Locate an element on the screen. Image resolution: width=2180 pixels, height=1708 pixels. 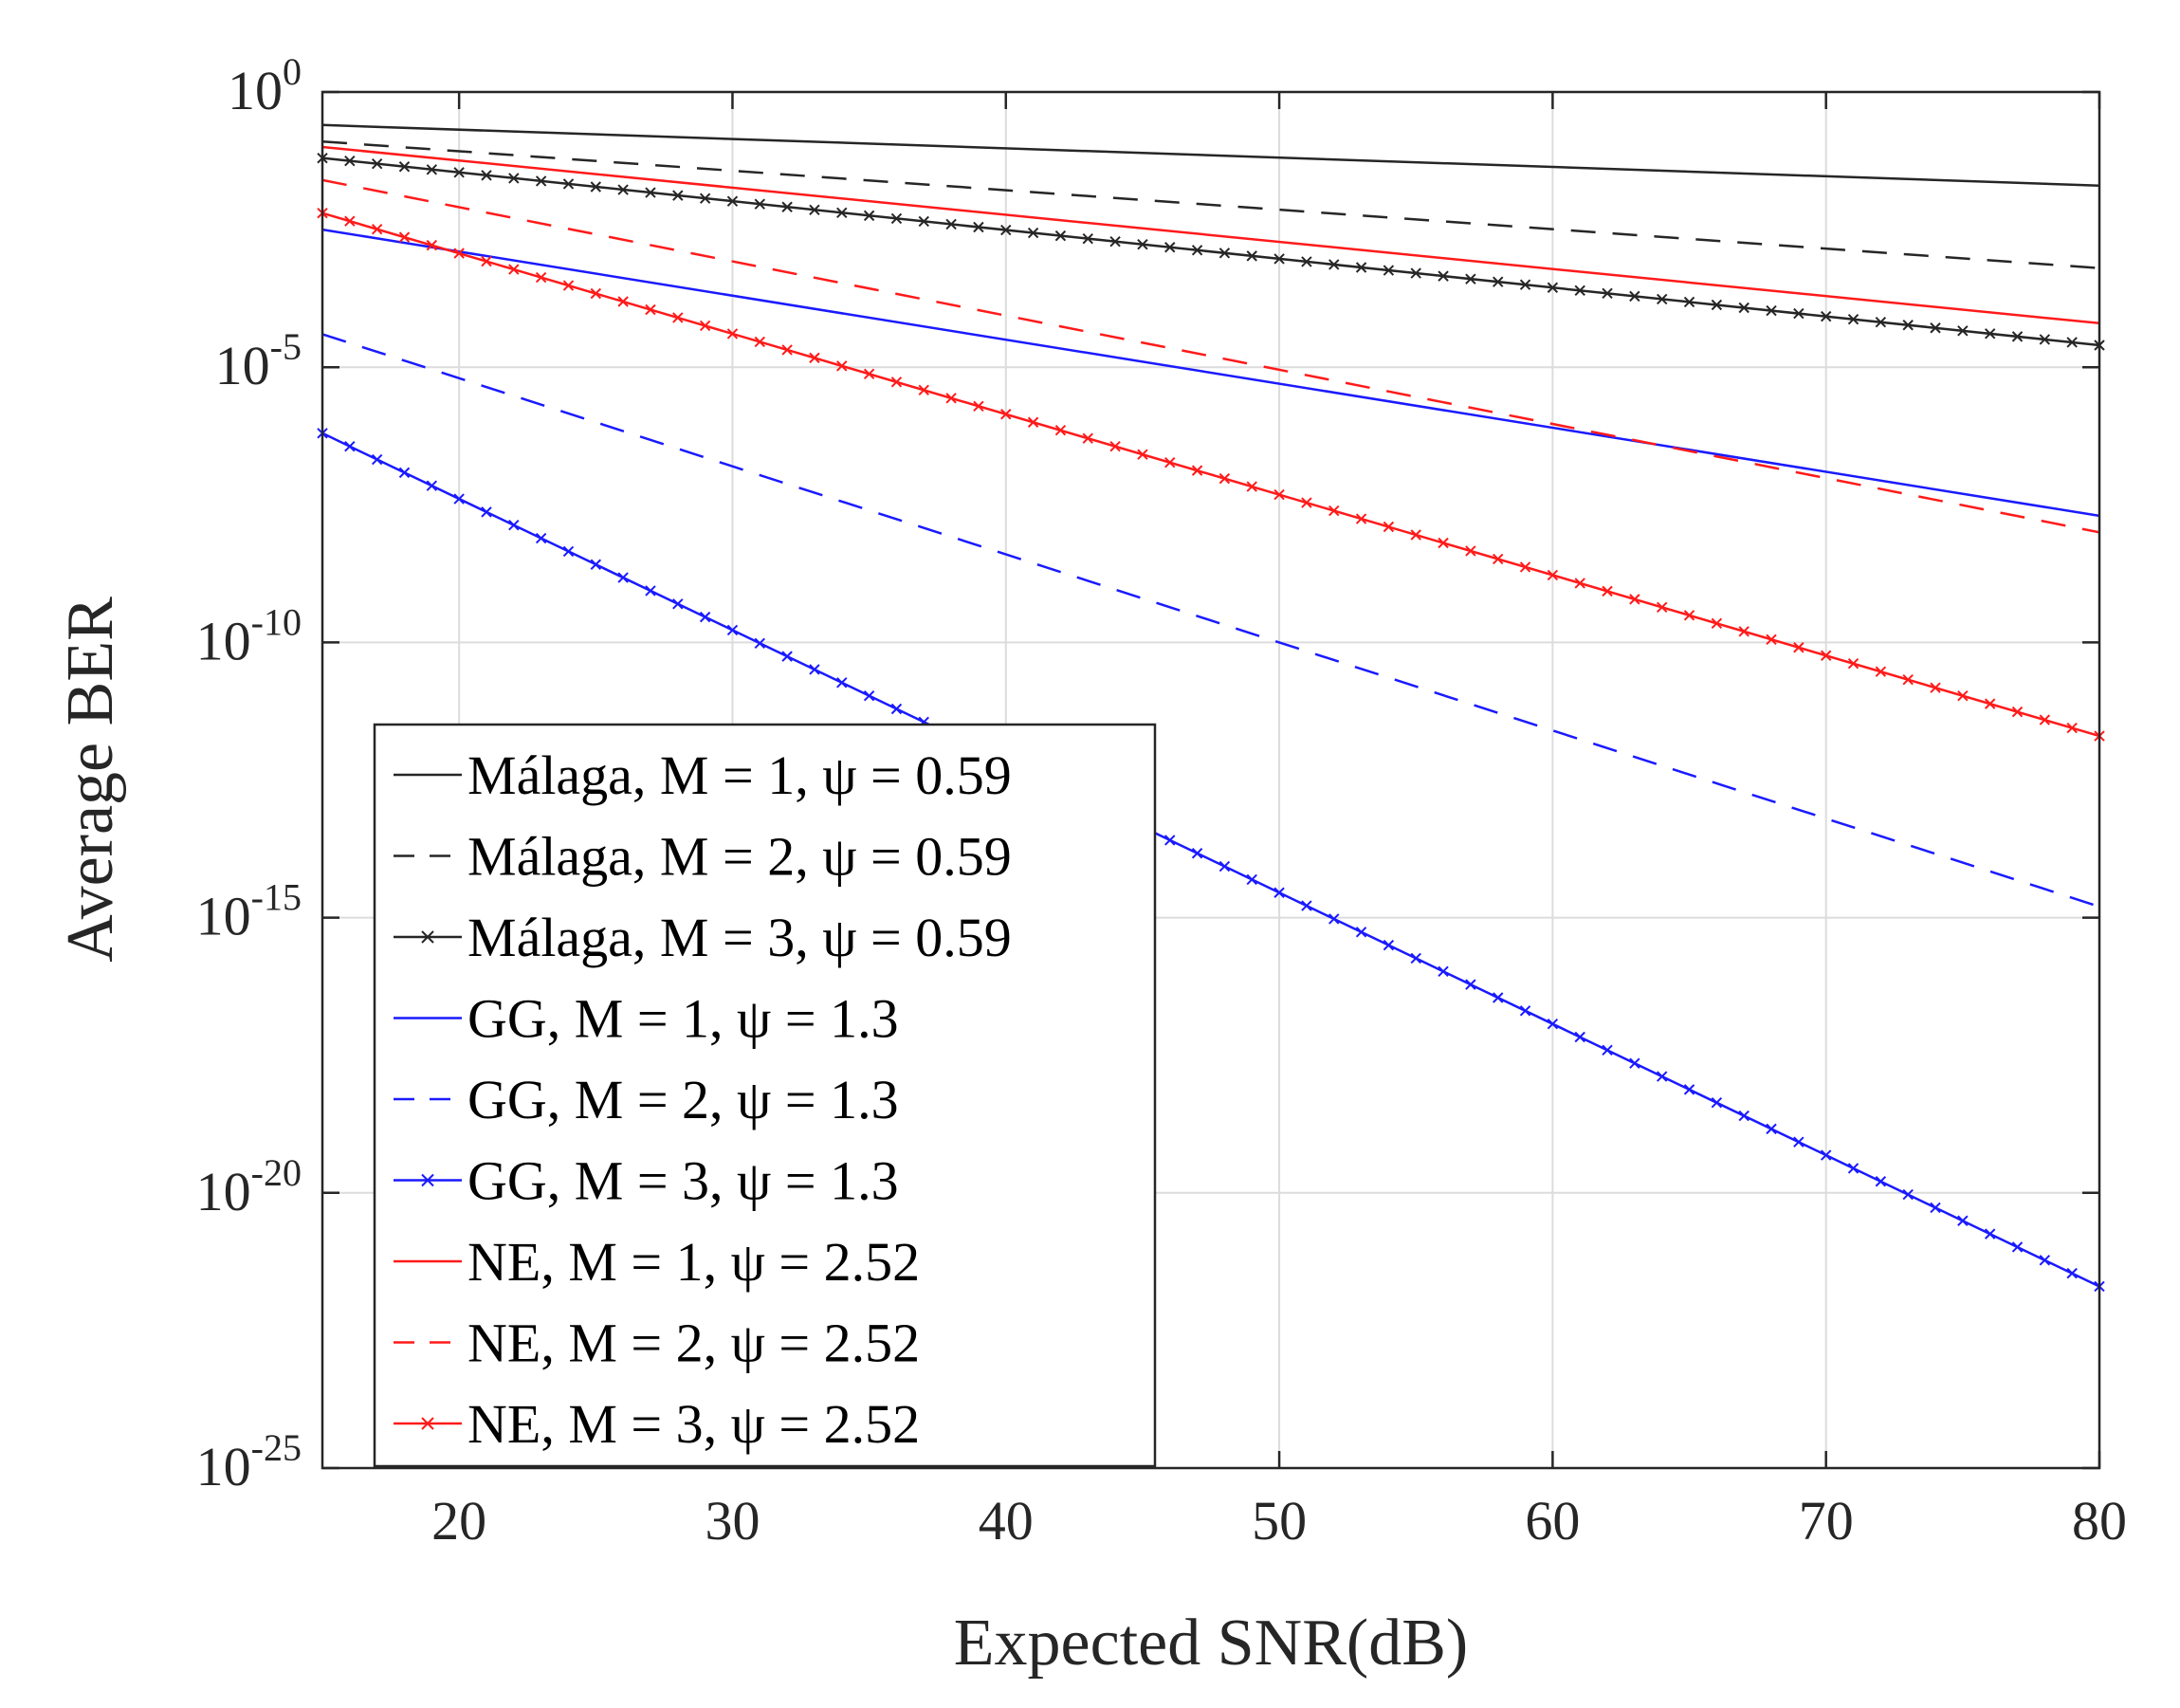
y-tick-label: 10-20 is located at coordinates (249, 1186).